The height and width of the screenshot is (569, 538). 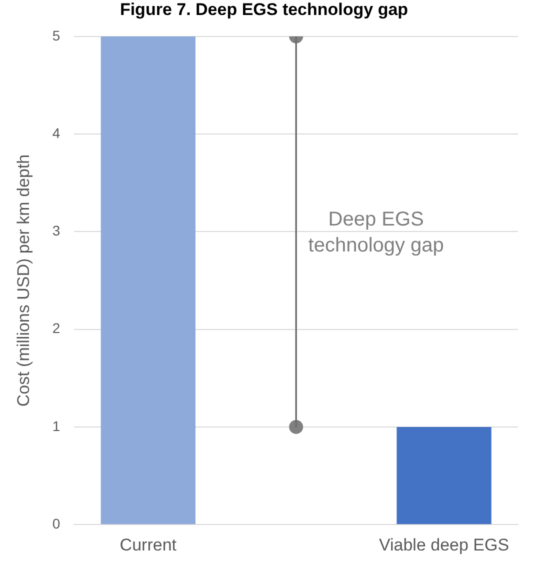 What do you see at coordinates (23, 280) in the screenshot?
I see `y-axis-title: Cost (millions USD) per km depth` at bounding box center [23, 280].